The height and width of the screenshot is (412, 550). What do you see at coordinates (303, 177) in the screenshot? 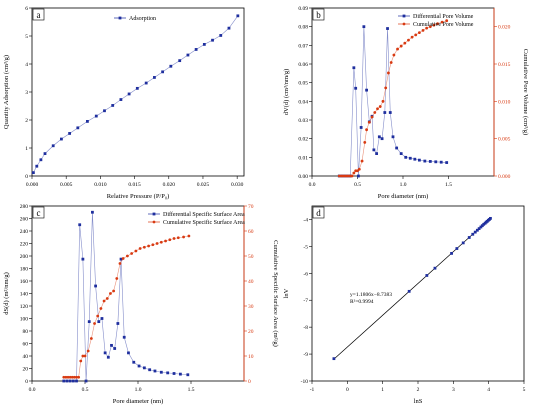
I see `y-tick-label: 0.00` at bounding box center [303, 177].